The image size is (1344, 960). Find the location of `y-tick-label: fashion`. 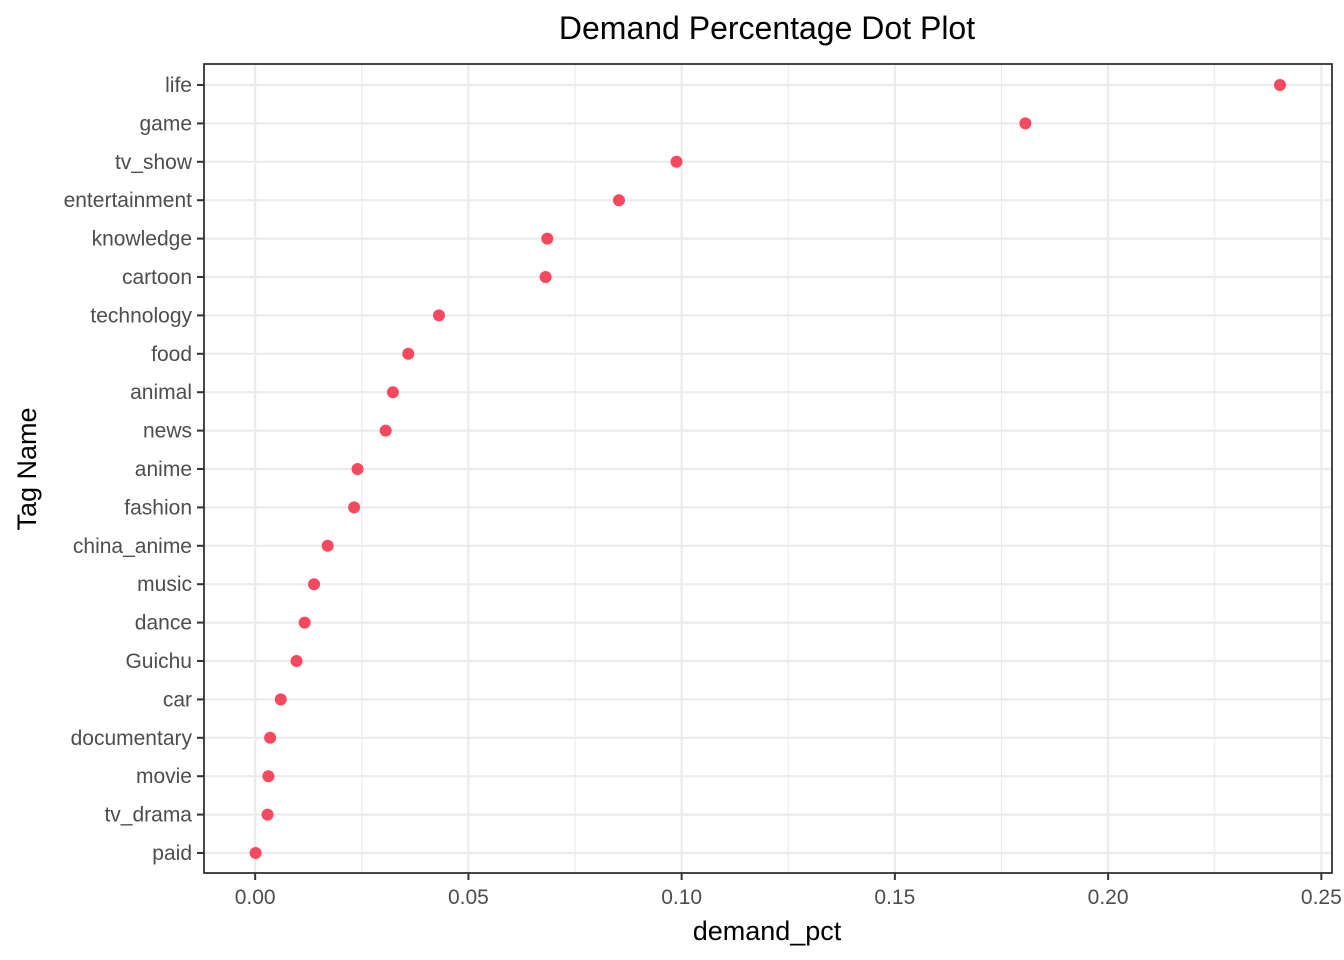

y-tick-label: fashion is located at coordinates (158, 507).